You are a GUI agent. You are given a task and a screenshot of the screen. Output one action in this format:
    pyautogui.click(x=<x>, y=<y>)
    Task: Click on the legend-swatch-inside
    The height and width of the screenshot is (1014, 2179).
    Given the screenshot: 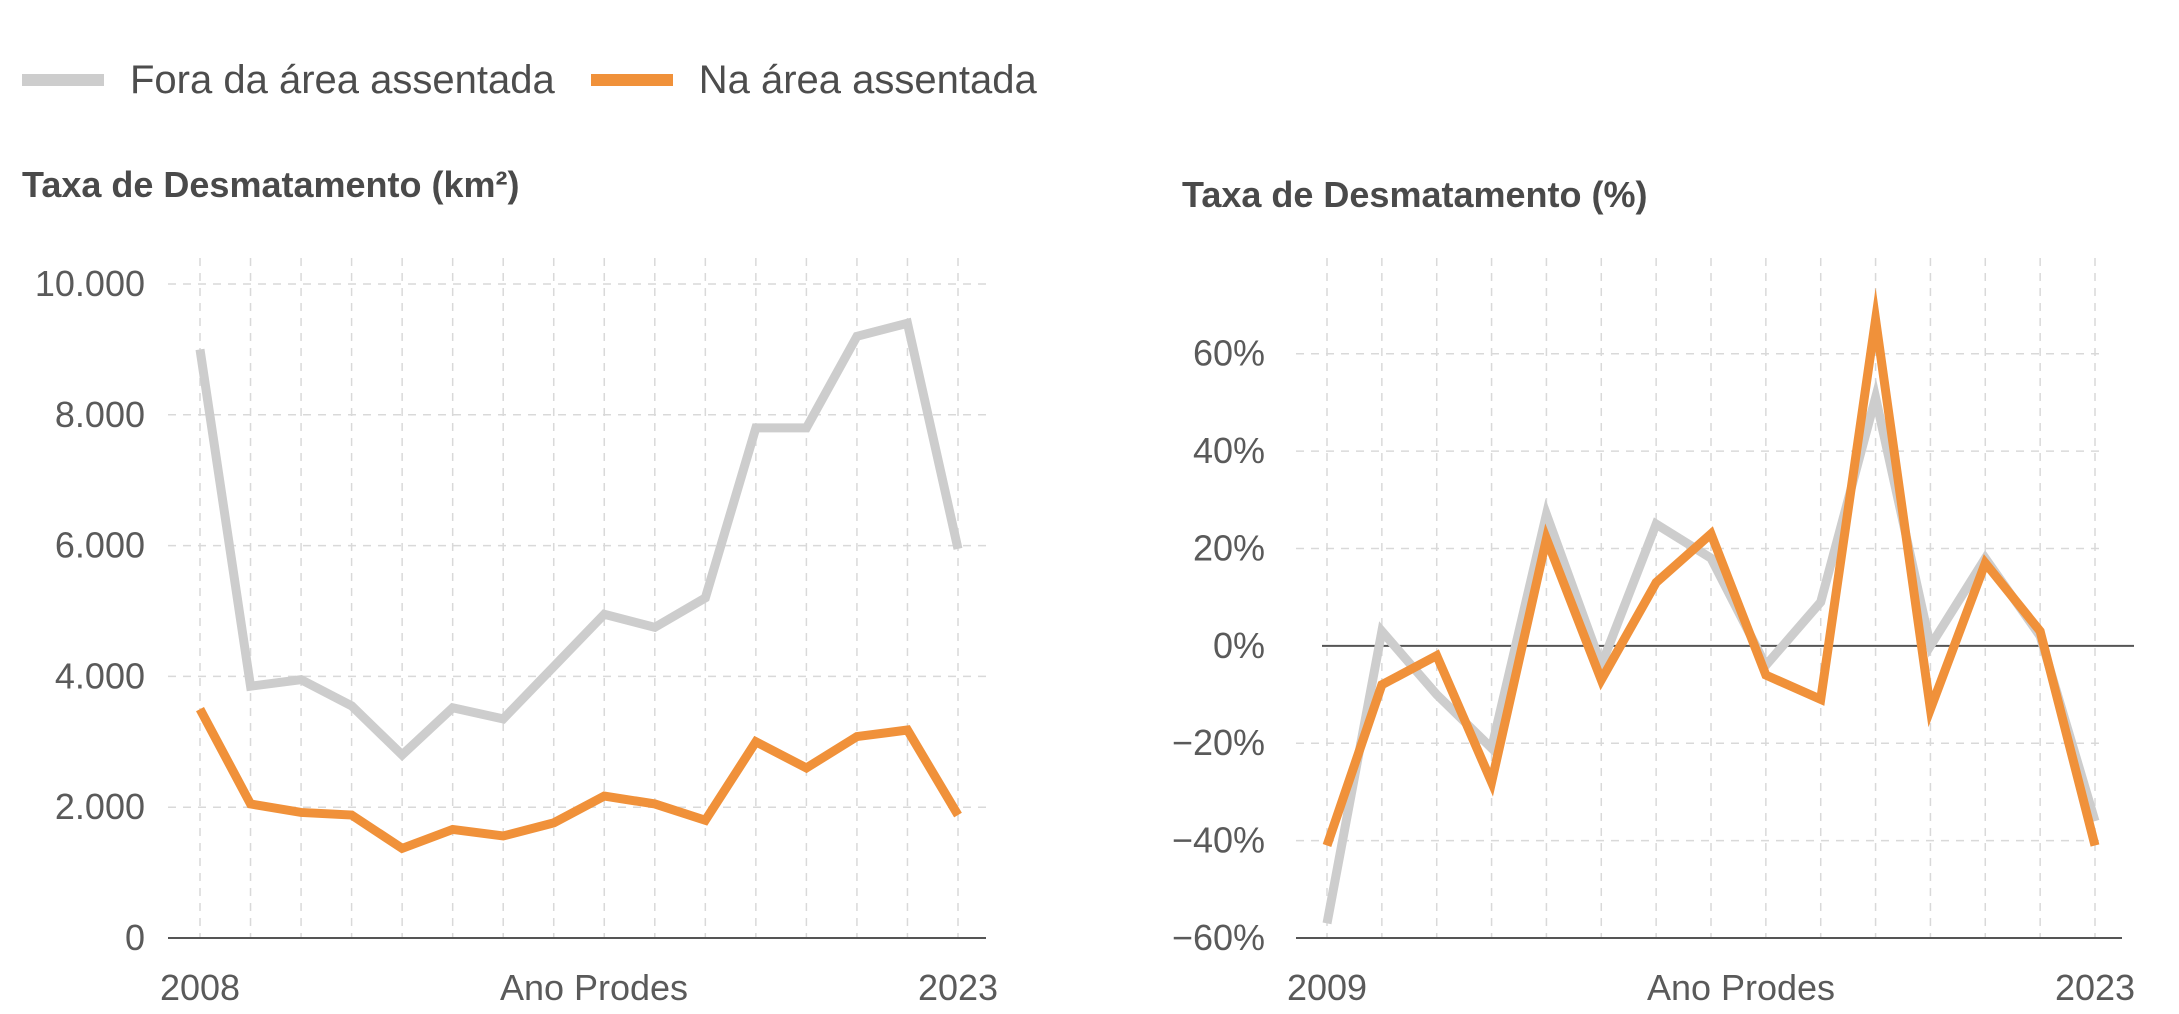 What is the action you would take?
    pyautogui.click(x=631, y=80)
    